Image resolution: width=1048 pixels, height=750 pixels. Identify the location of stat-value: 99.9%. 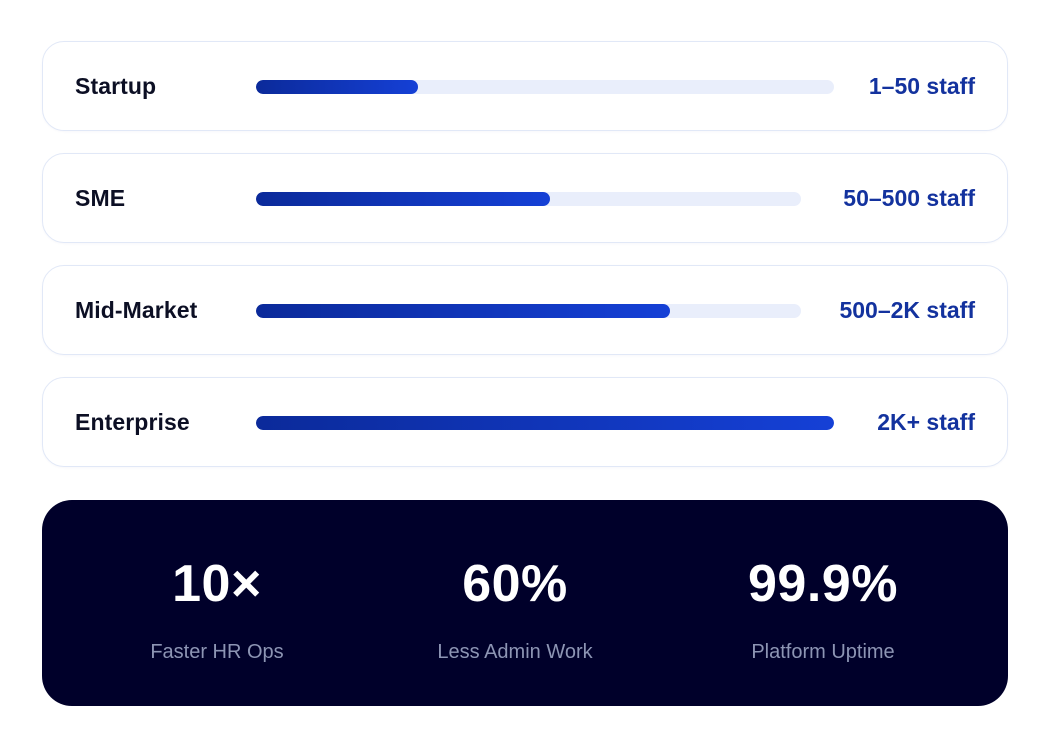
(823, 584).